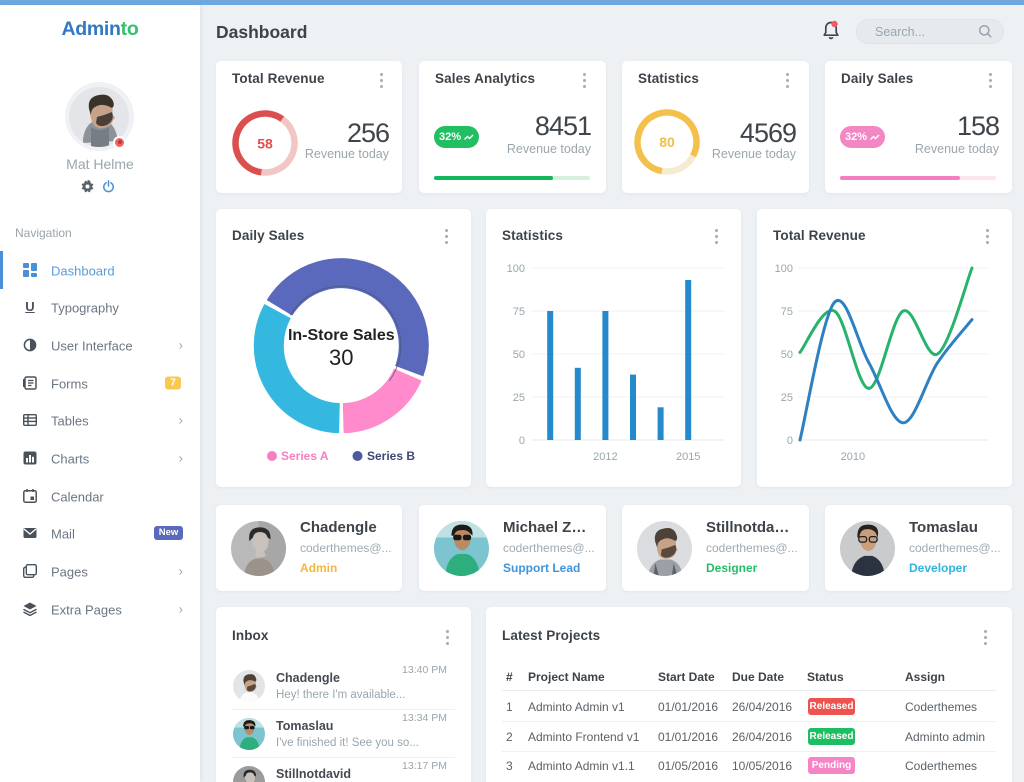  I want to click on svg-text: 30, so click(341, 357).